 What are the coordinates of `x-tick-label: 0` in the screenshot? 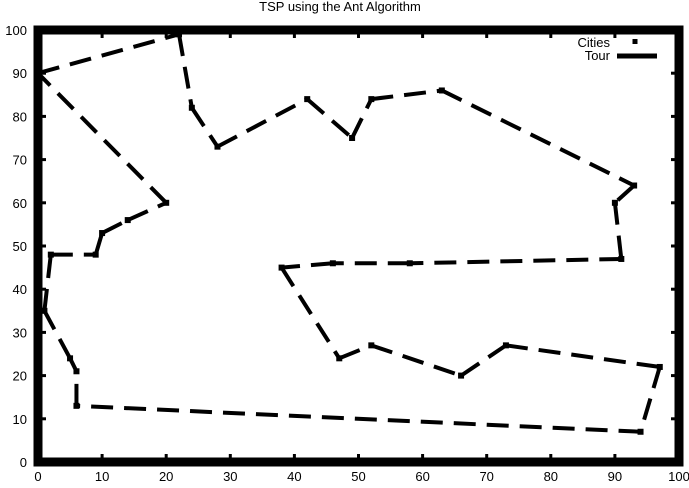 It's located at (37, 476).